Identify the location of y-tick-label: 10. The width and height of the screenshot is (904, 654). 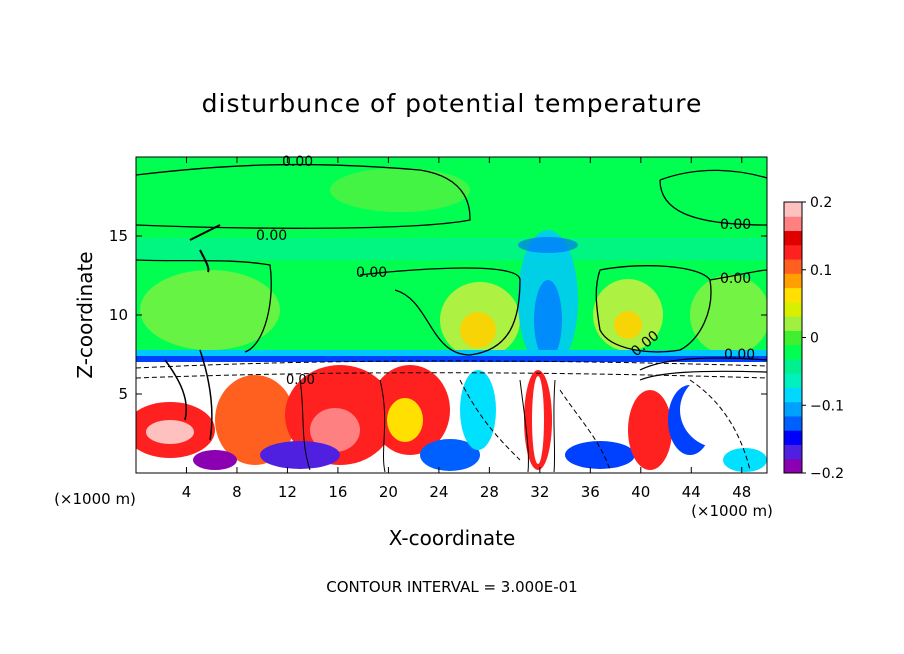
(118, 315).